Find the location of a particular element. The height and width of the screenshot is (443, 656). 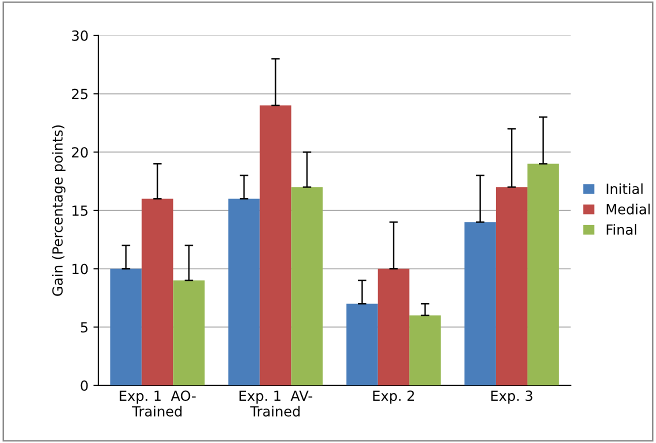

y-tick-label: 20 is located at coordinates (80, 152).